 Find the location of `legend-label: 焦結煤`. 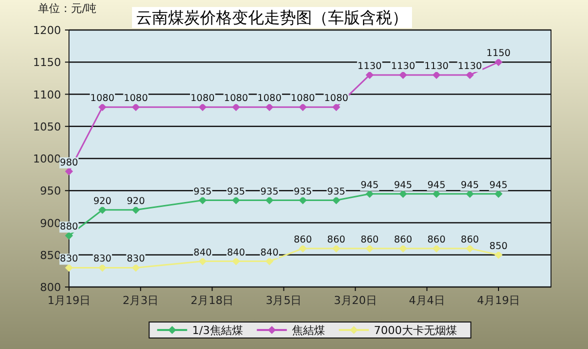

legend-label: 焦結煤 is located at coordinates (308, 330).